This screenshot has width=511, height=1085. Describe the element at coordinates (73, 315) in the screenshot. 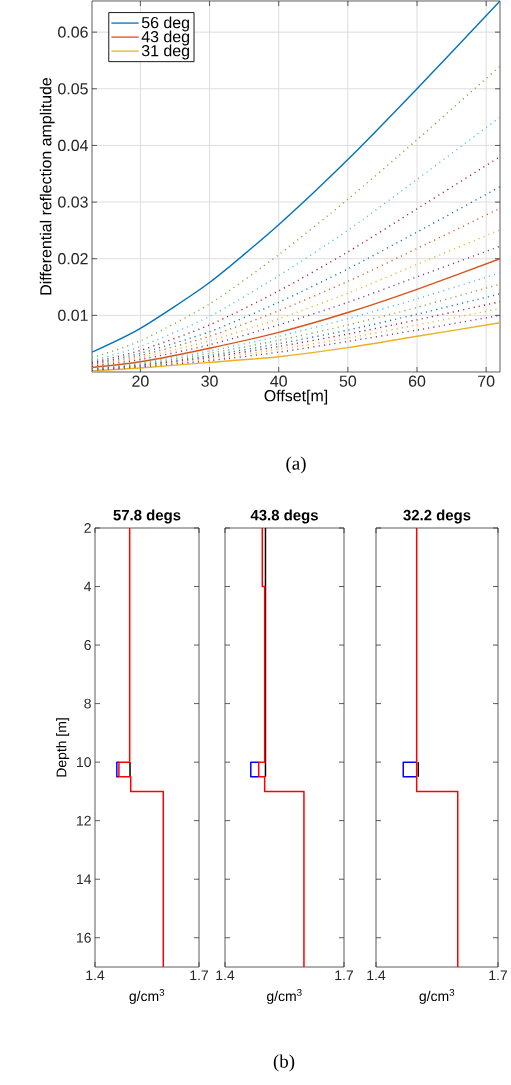

I see `y-tick-label: 0.01` at that location.